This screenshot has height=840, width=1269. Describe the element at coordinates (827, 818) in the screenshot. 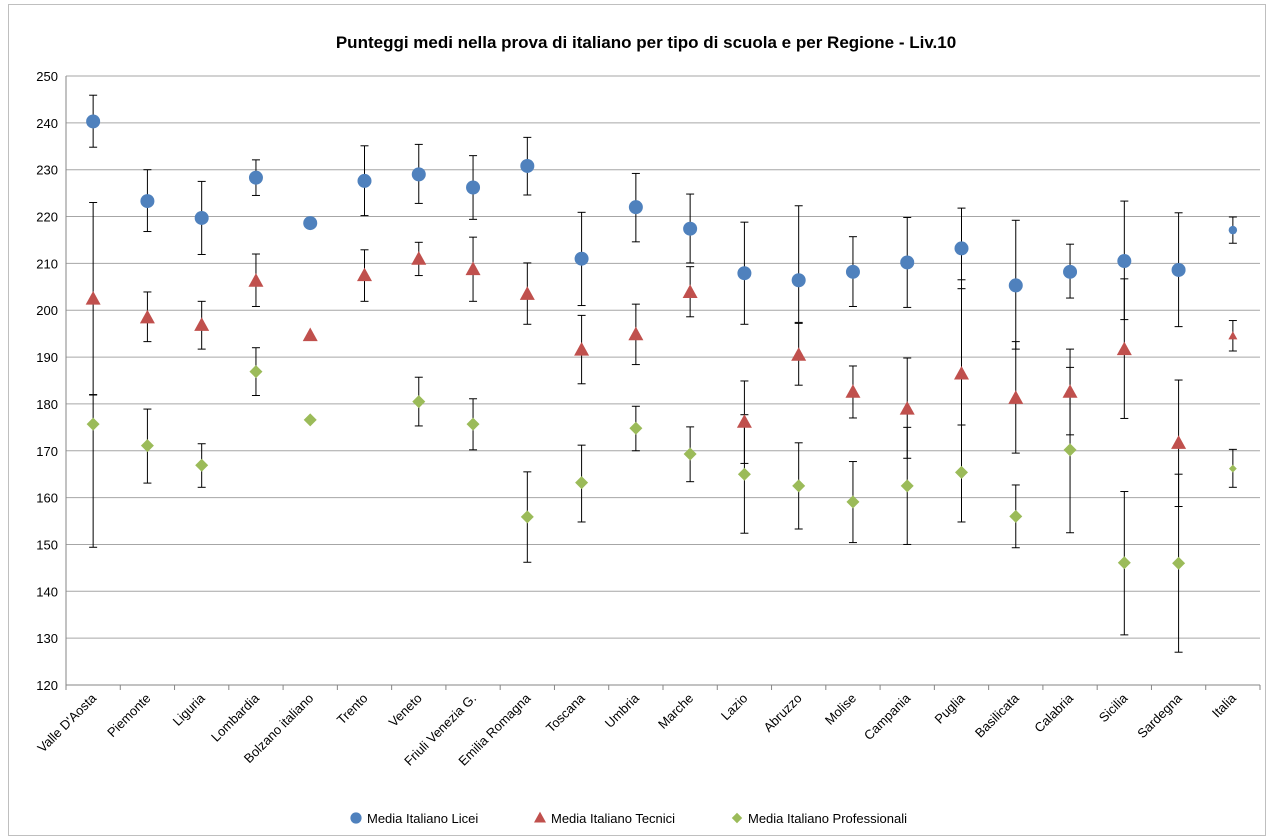

I see `legend-label: Media Italiano Professionali` at that location.